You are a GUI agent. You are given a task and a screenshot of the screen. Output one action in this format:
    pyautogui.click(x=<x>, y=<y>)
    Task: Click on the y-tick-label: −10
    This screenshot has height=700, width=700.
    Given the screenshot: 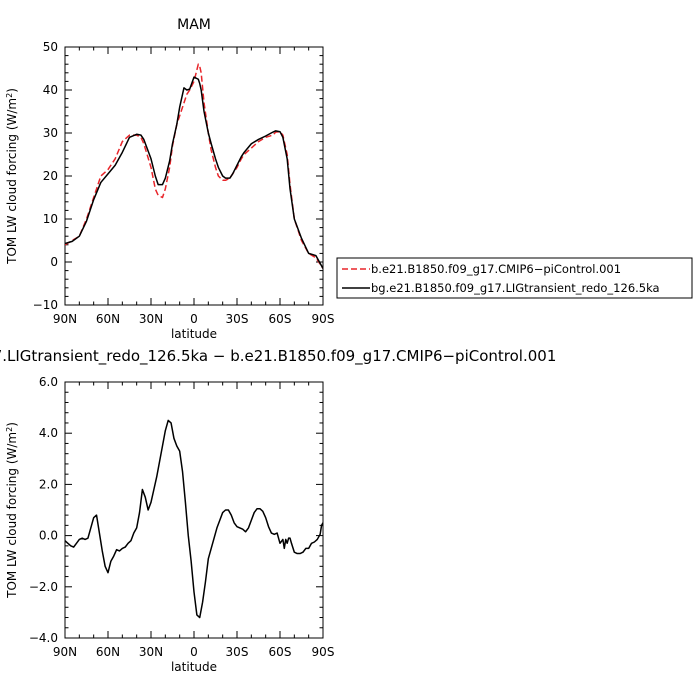 What is the action you would take?
    pyautogui.click(x=45, y=305)
    